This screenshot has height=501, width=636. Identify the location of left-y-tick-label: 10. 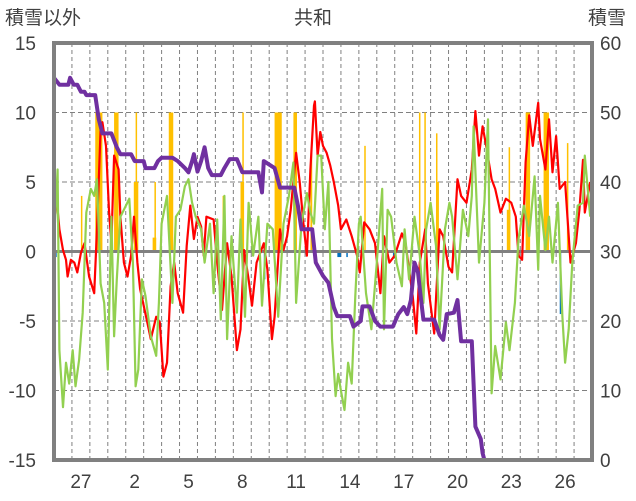
(25, 114).